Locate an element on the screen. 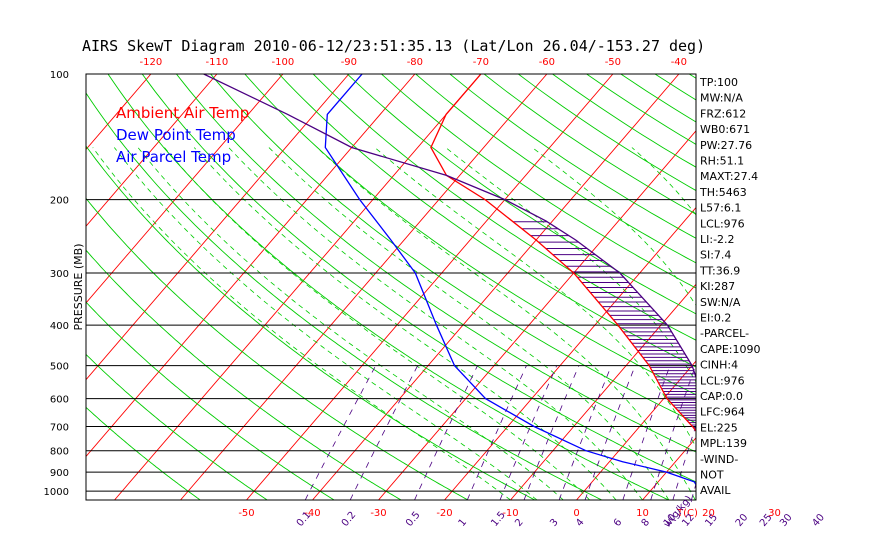 The width and height of the screenshot is (870, 560). stability-index-item: CAP:0.0 is located at coordinates (721, 396).